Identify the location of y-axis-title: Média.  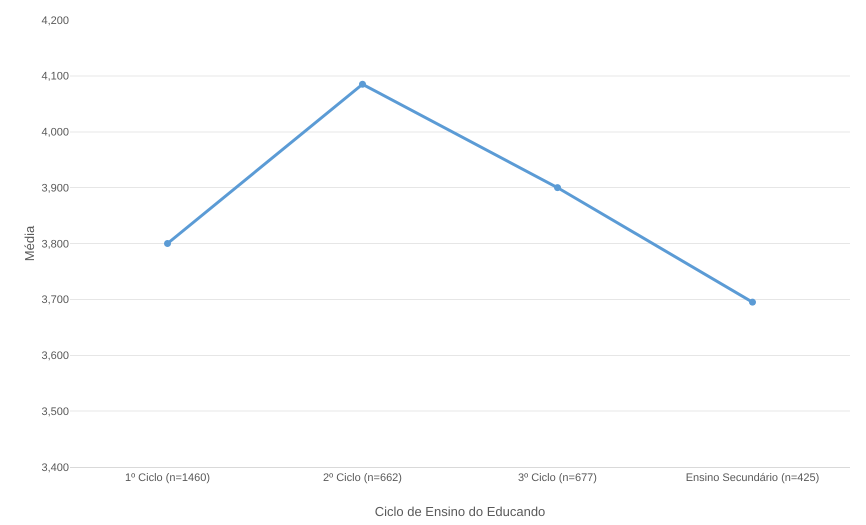
(29, 243).